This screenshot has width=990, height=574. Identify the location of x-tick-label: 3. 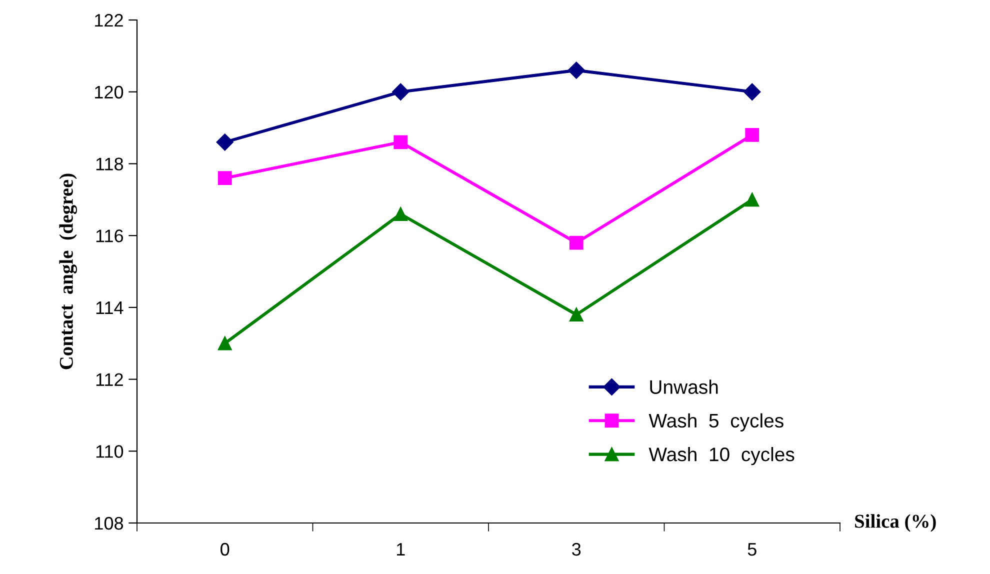
(576, 549).